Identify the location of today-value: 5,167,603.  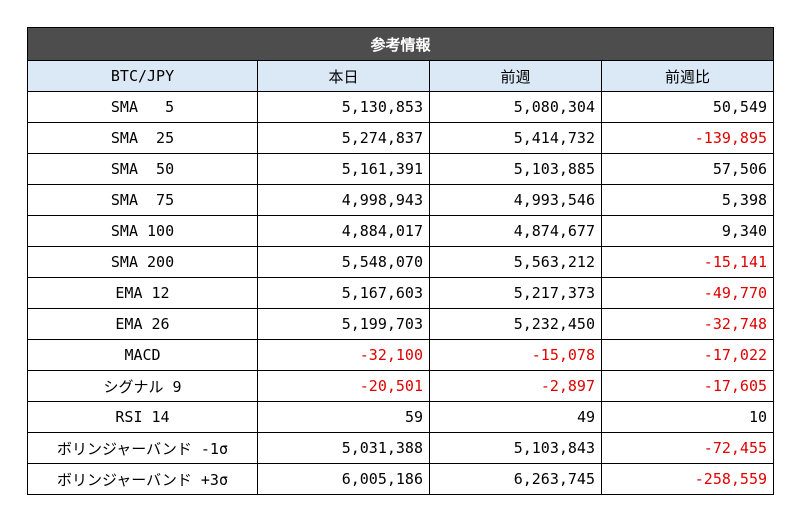
(343, 293).